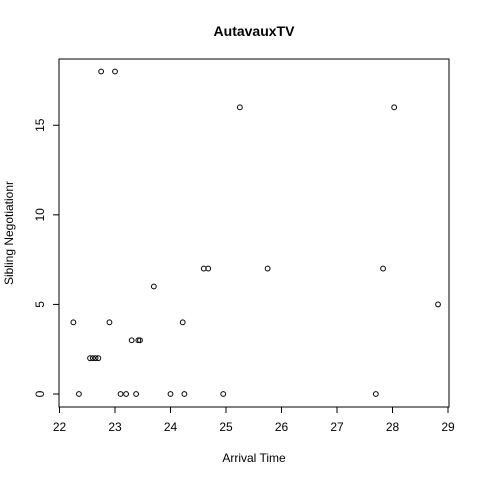 The height and width of the screenshot is (480, 480). Describe the element at coordinates (40, 304) in the screenshot. I see `y-tick-label: 5` at that location.